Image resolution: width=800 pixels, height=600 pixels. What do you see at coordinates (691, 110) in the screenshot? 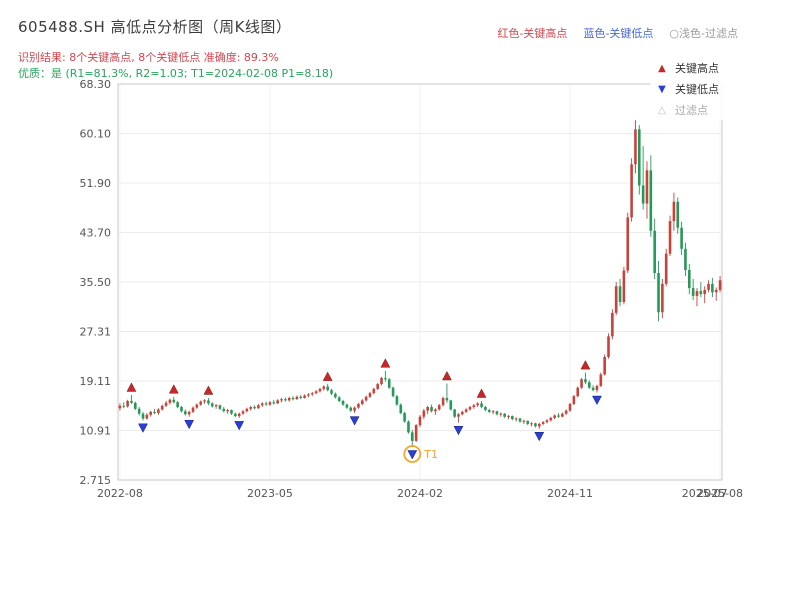
I see `legend-label-filtered: 过滤点` at bounding box center [691, 110].